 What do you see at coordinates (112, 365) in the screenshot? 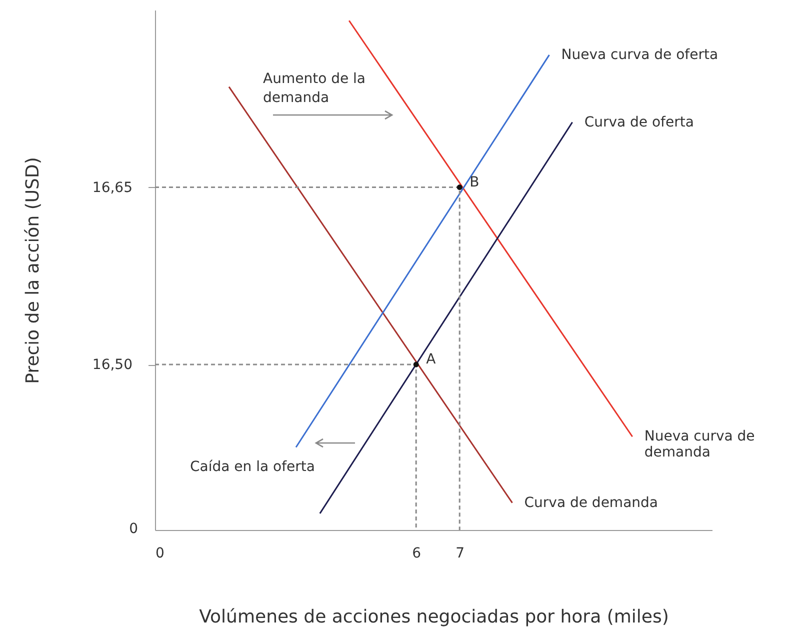
I see `y-tick-label: 16,50` at bounding box center [112, 365].